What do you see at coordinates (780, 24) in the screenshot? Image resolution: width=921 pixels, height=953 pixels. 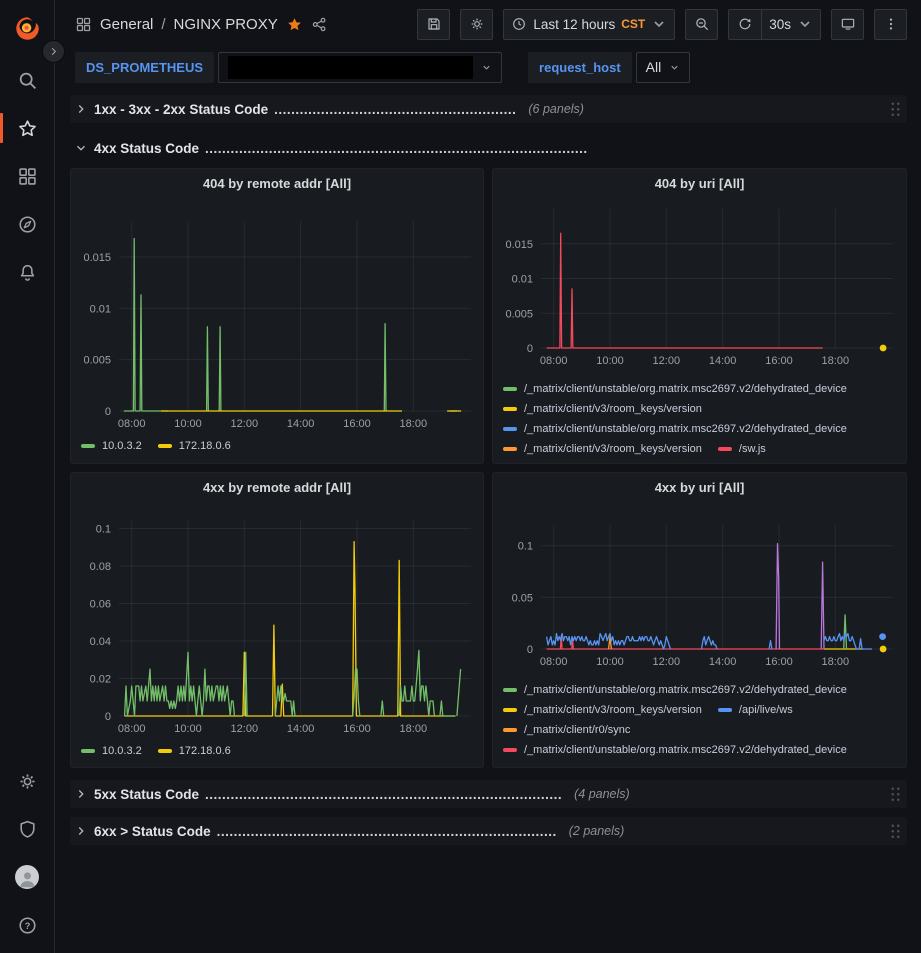 I see `refresh-interval-label: 30s` at bounding box center [780, 24].